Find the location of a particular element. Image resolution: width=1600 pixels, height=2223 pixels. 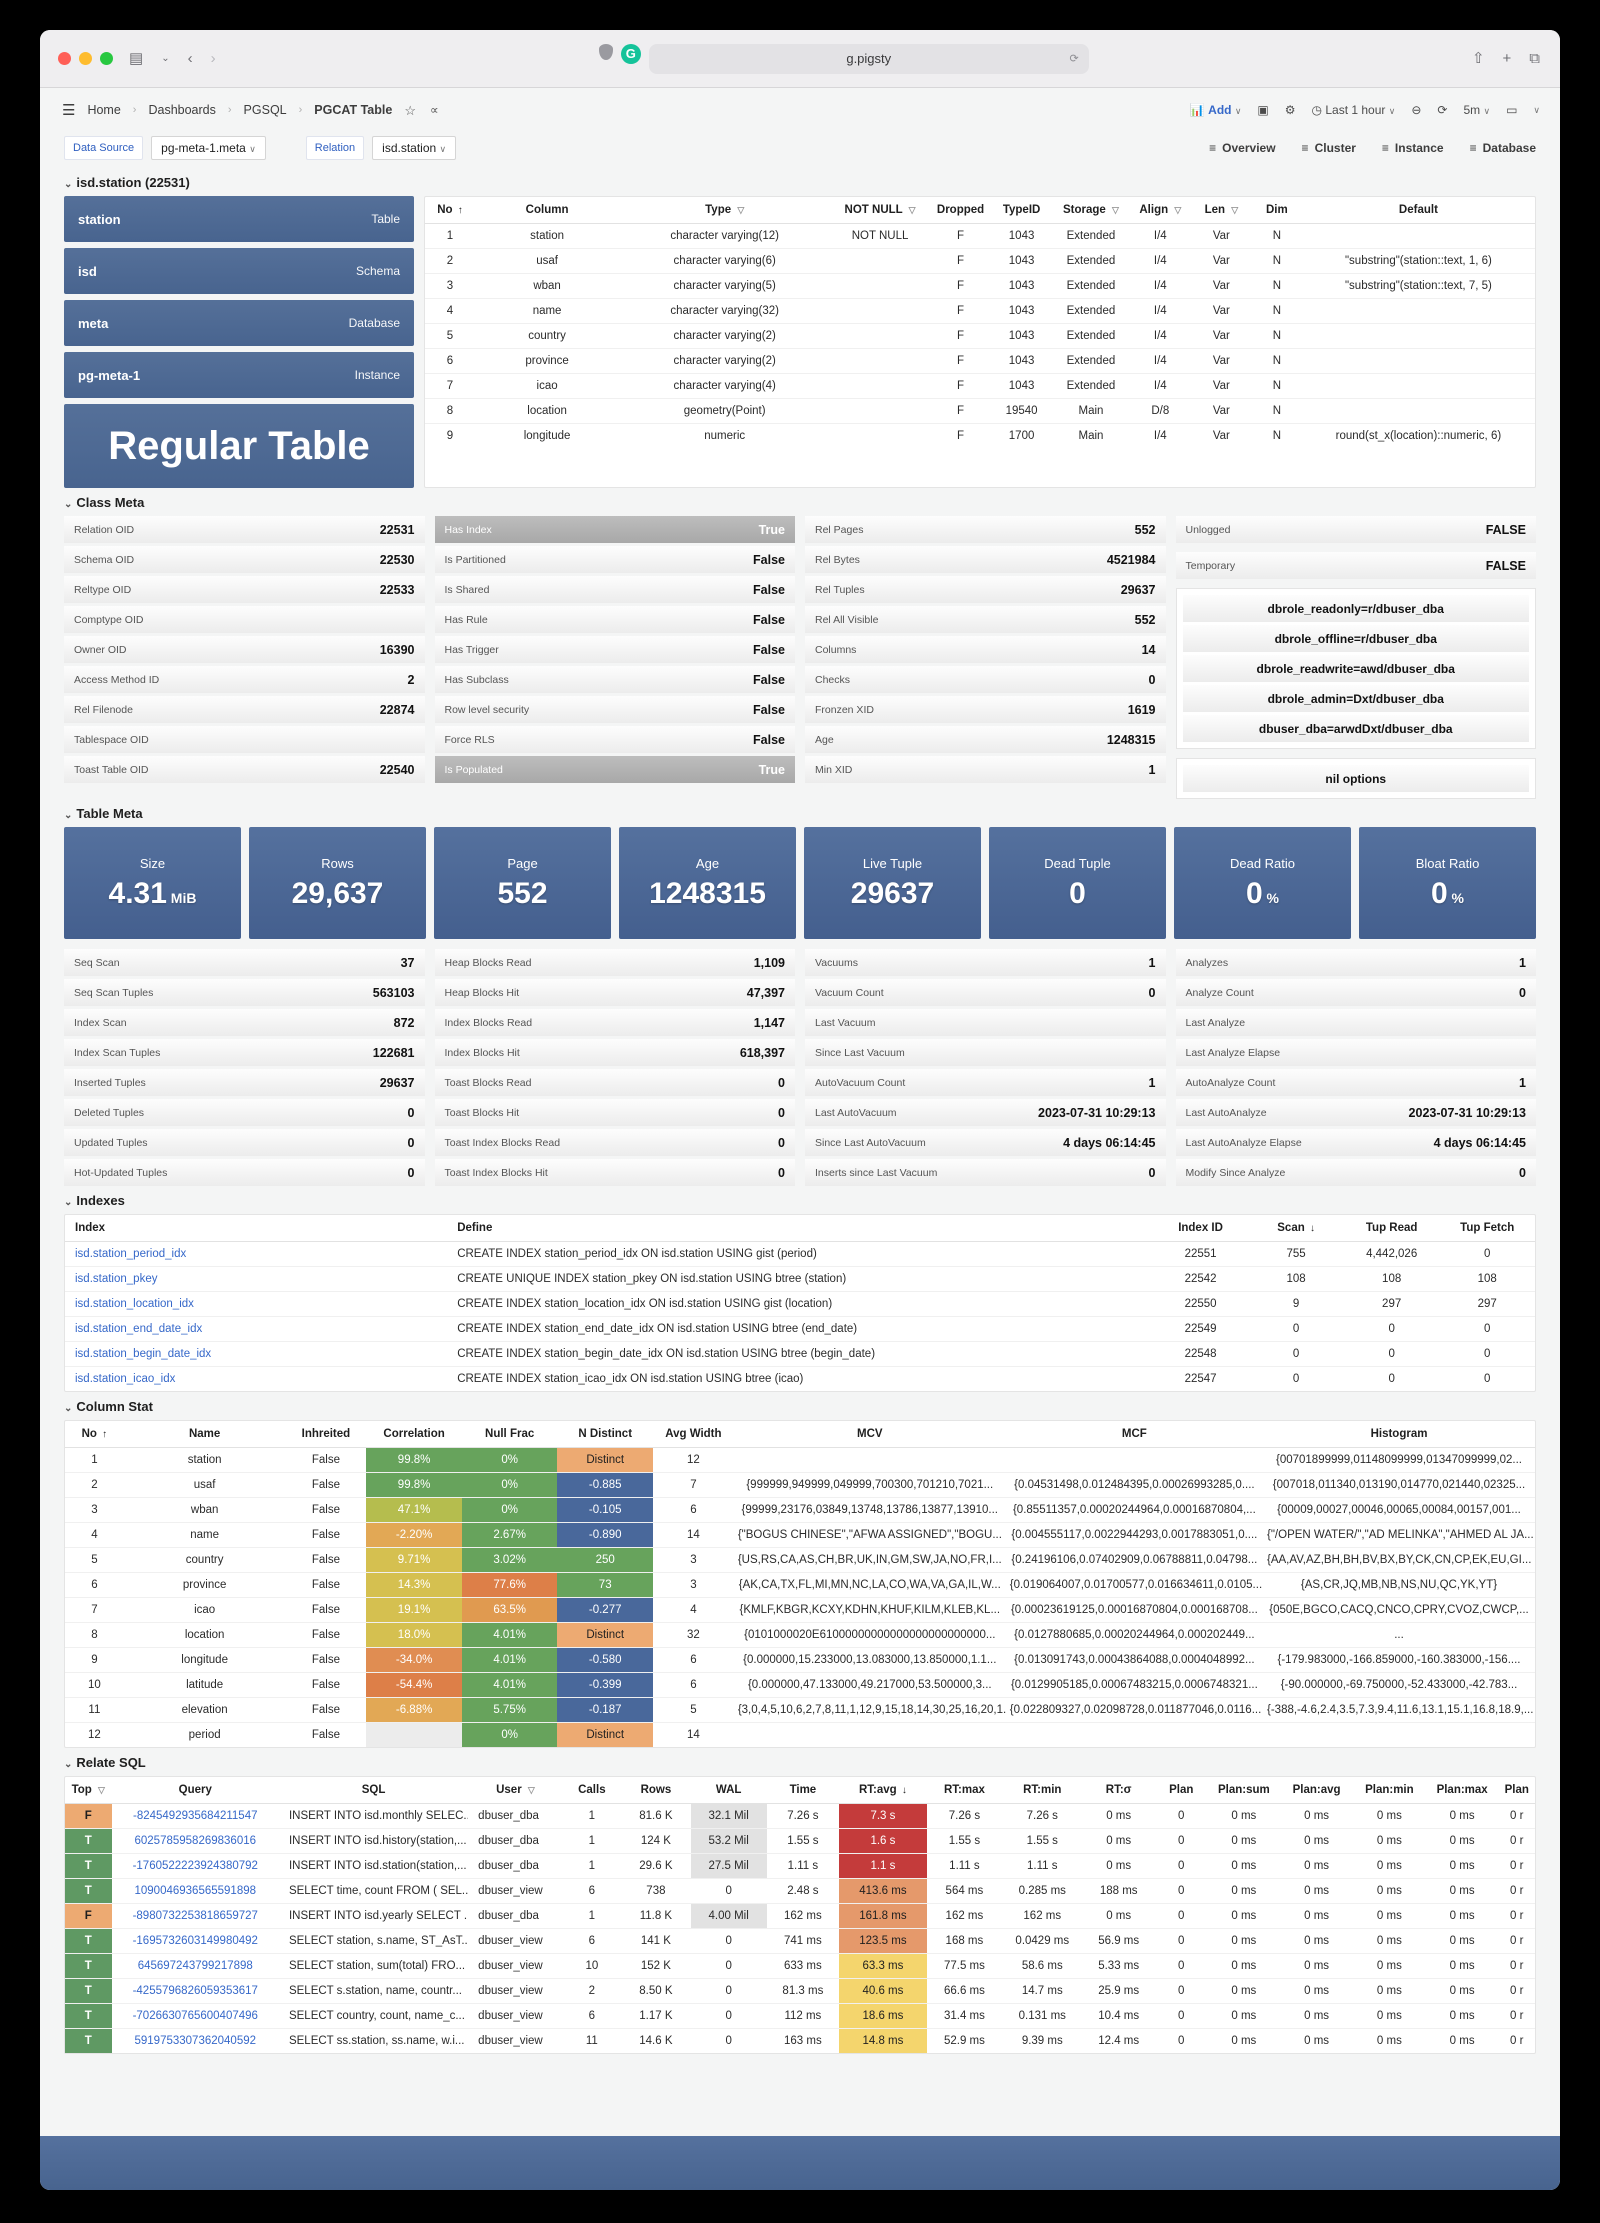

save-dashboard-icon: ▣ is located at coordinates (1263, 110).